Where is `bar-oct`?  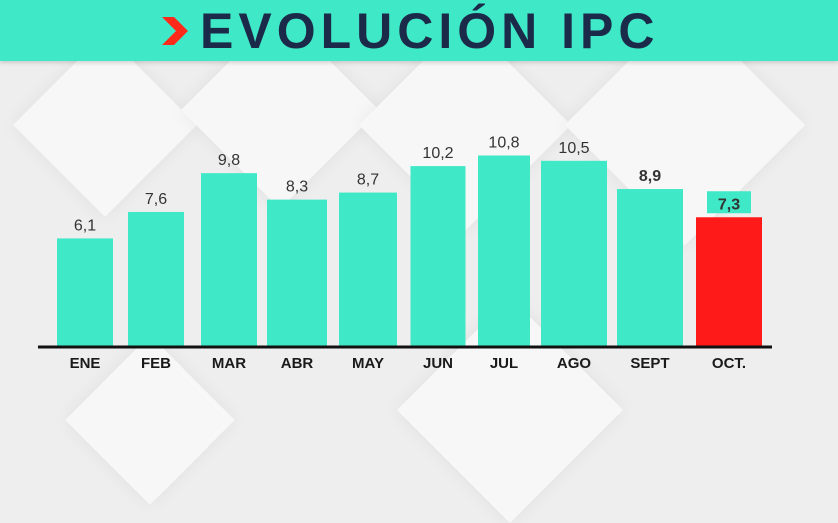 bar-oct is located at coordinates (729, 281).